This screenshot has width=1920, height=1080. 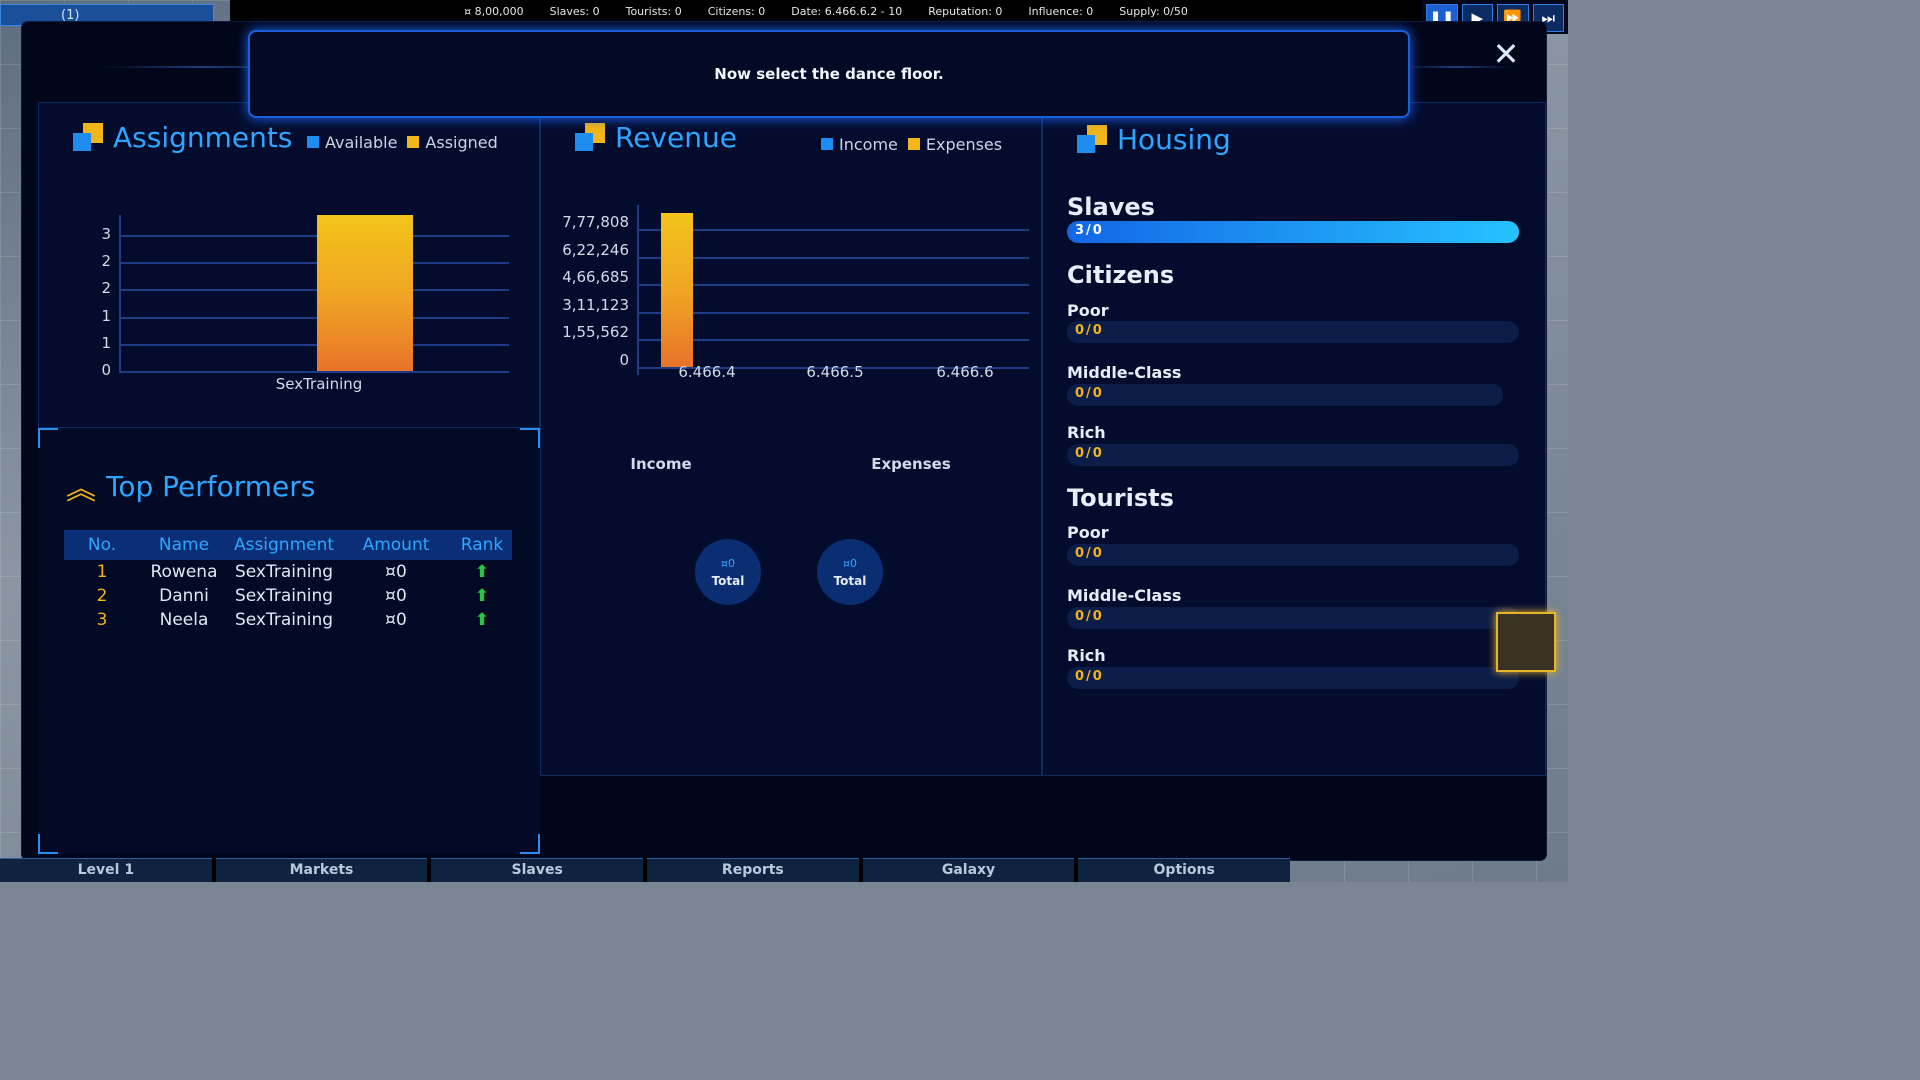 I want to click on close-icon: ✕, so click(x=1506, y=54).